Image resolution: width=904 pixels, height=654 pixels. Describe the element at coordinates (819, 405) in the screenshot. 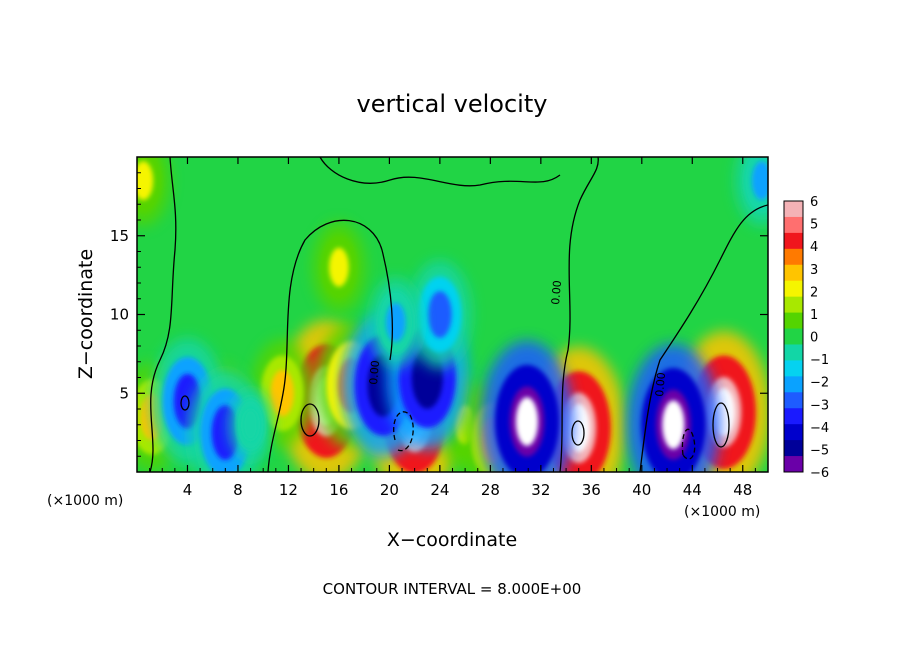

I see `colorbar-label: −3` at that location.